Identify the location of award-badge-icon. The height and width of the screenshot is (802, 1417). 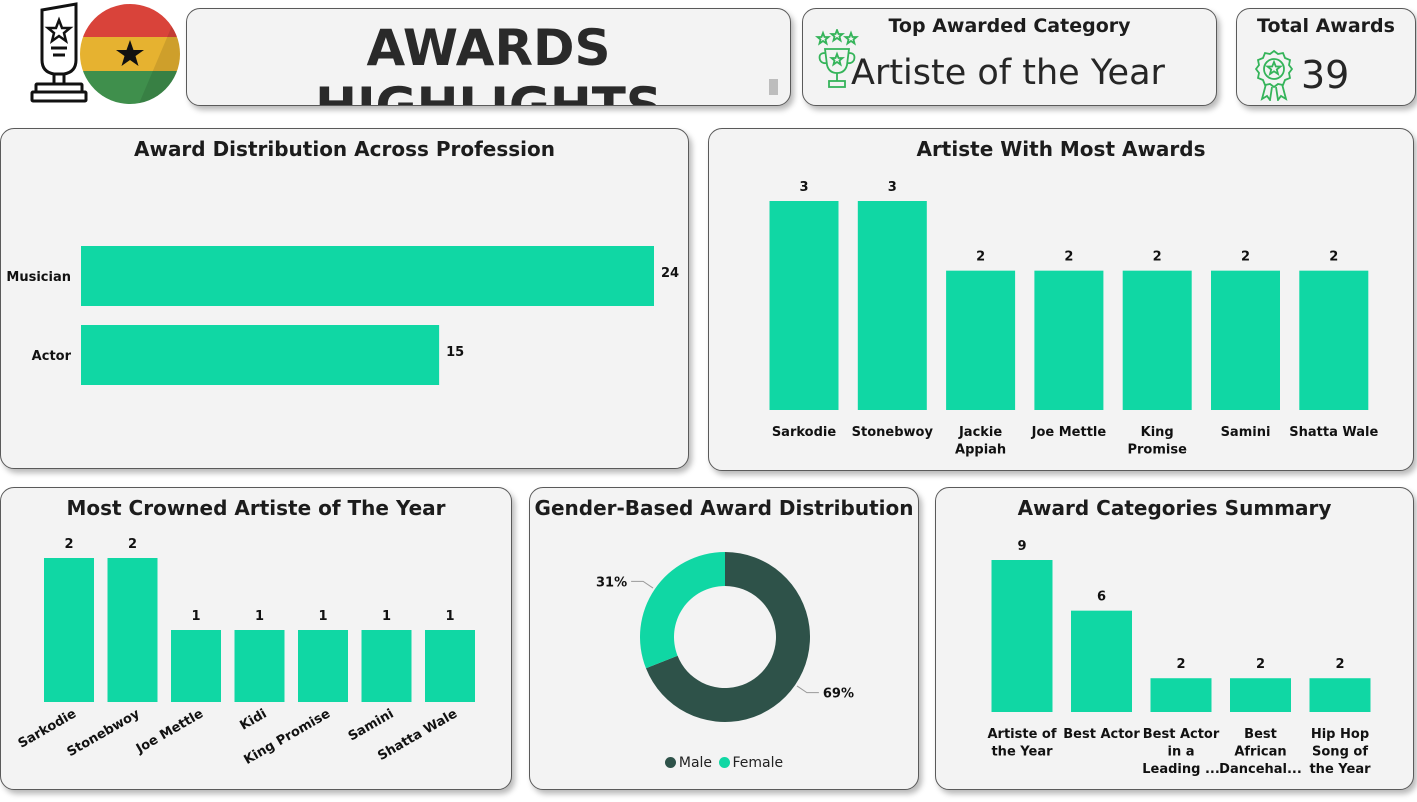
(1274, 75).